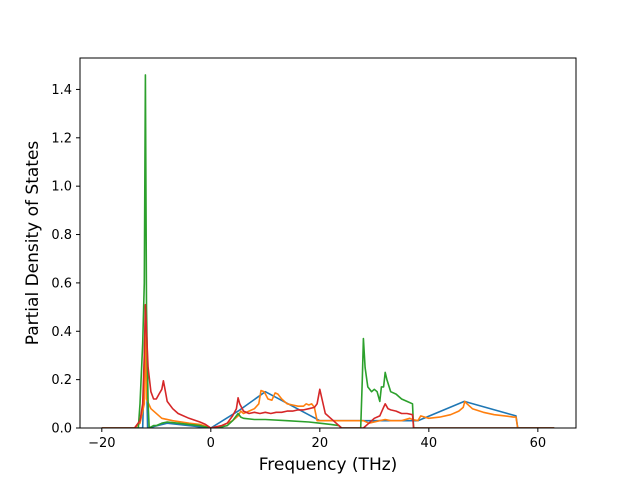 Image resolution: width=640 pixels, height=480 pixels. I want to click on x-axis: −20 0 20 40 60, so click(317, 439).